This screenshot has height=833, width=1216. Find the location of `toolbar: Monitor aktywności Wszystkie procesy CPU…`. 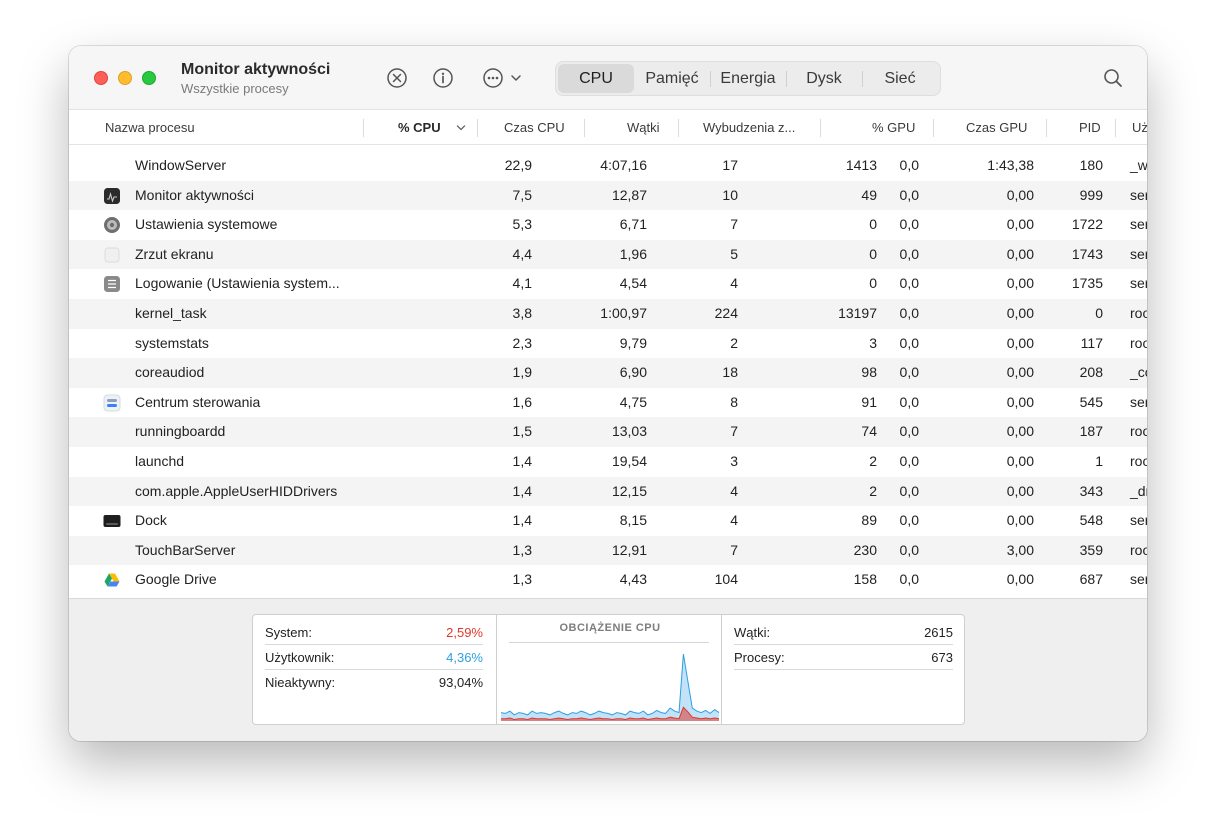

toolbar: Monitor aktywności Wszystkie procesy CPU… is located at coordinates (608, 78).